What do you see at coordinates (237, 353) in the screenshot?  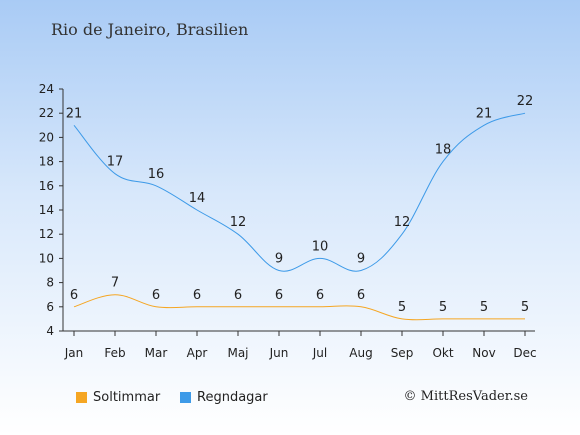 I see `x-tick-label: Maj` at bounding box center [237, 353].